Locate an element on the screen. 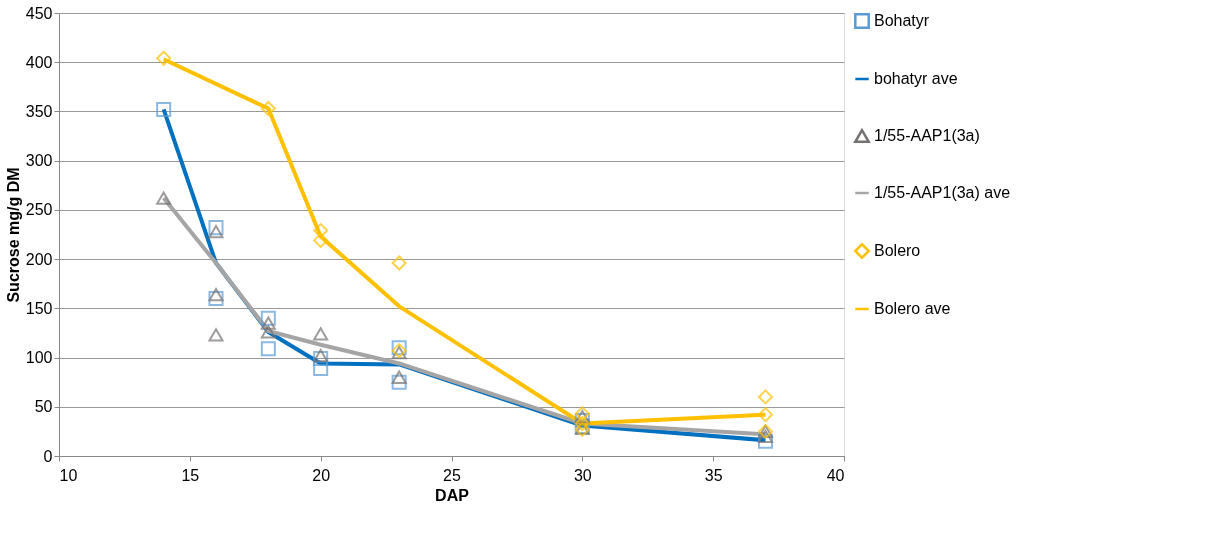  y-tick-label: 400 is located at coordinates (39, 62).